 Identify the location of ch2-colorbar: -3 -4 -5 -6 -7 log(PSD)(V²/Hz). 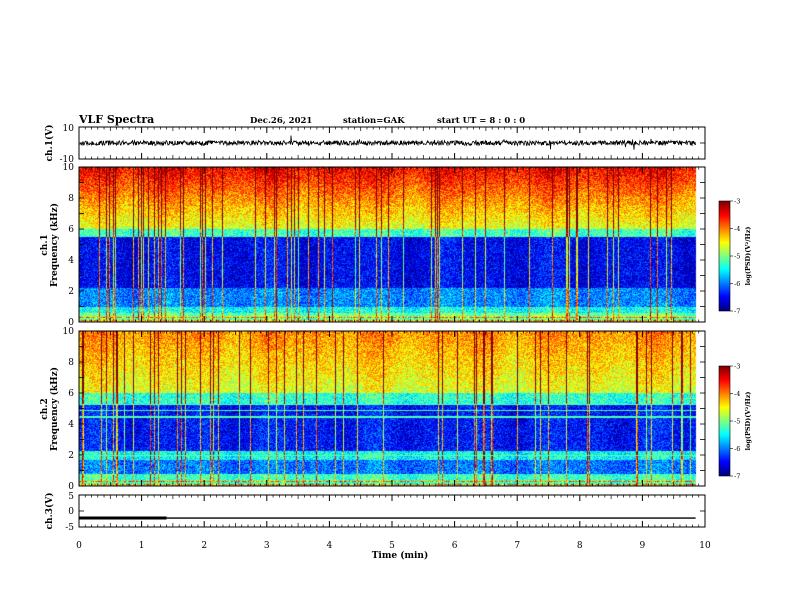
(735, 422).